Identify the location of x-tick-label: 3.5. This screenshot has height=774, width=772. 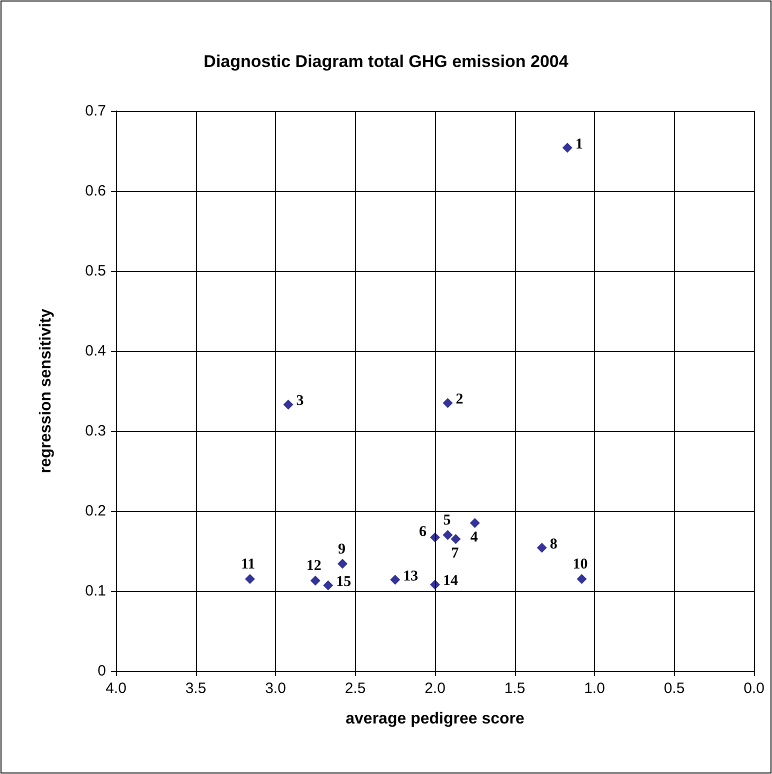
(195, 688).